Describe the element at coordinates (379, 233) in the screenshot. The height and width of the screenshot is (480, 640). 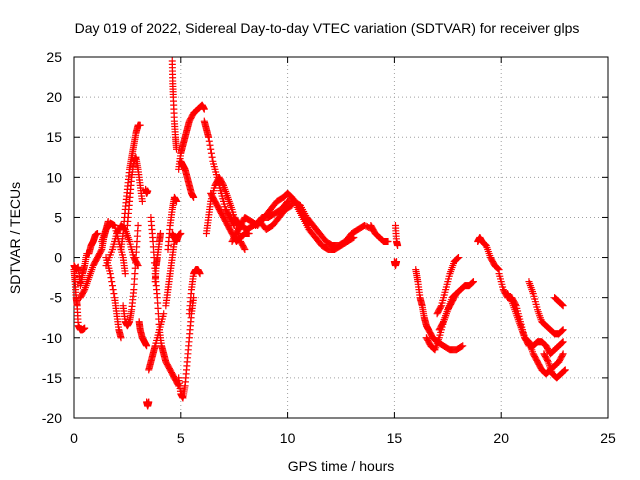
I see `series-trace-ae` at that location.